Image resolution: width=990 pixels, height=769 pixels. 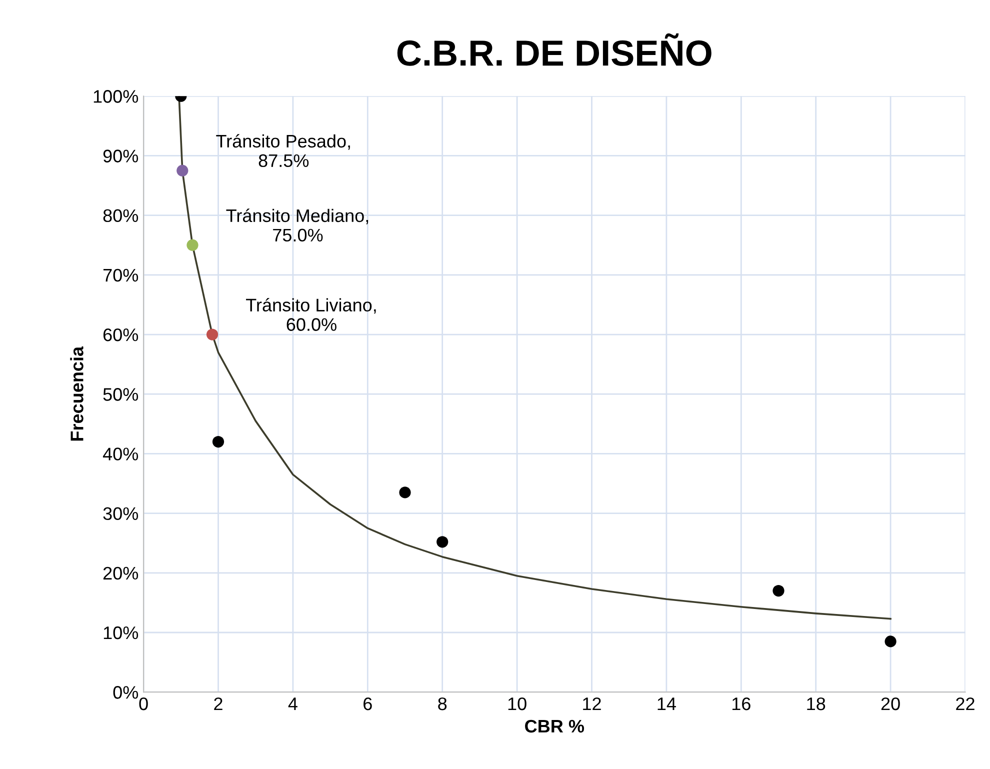 What do you see at coordinates (741, 703) in the screenshot?
I see `x-tick-label: 16` at bounding box center [741, 703].